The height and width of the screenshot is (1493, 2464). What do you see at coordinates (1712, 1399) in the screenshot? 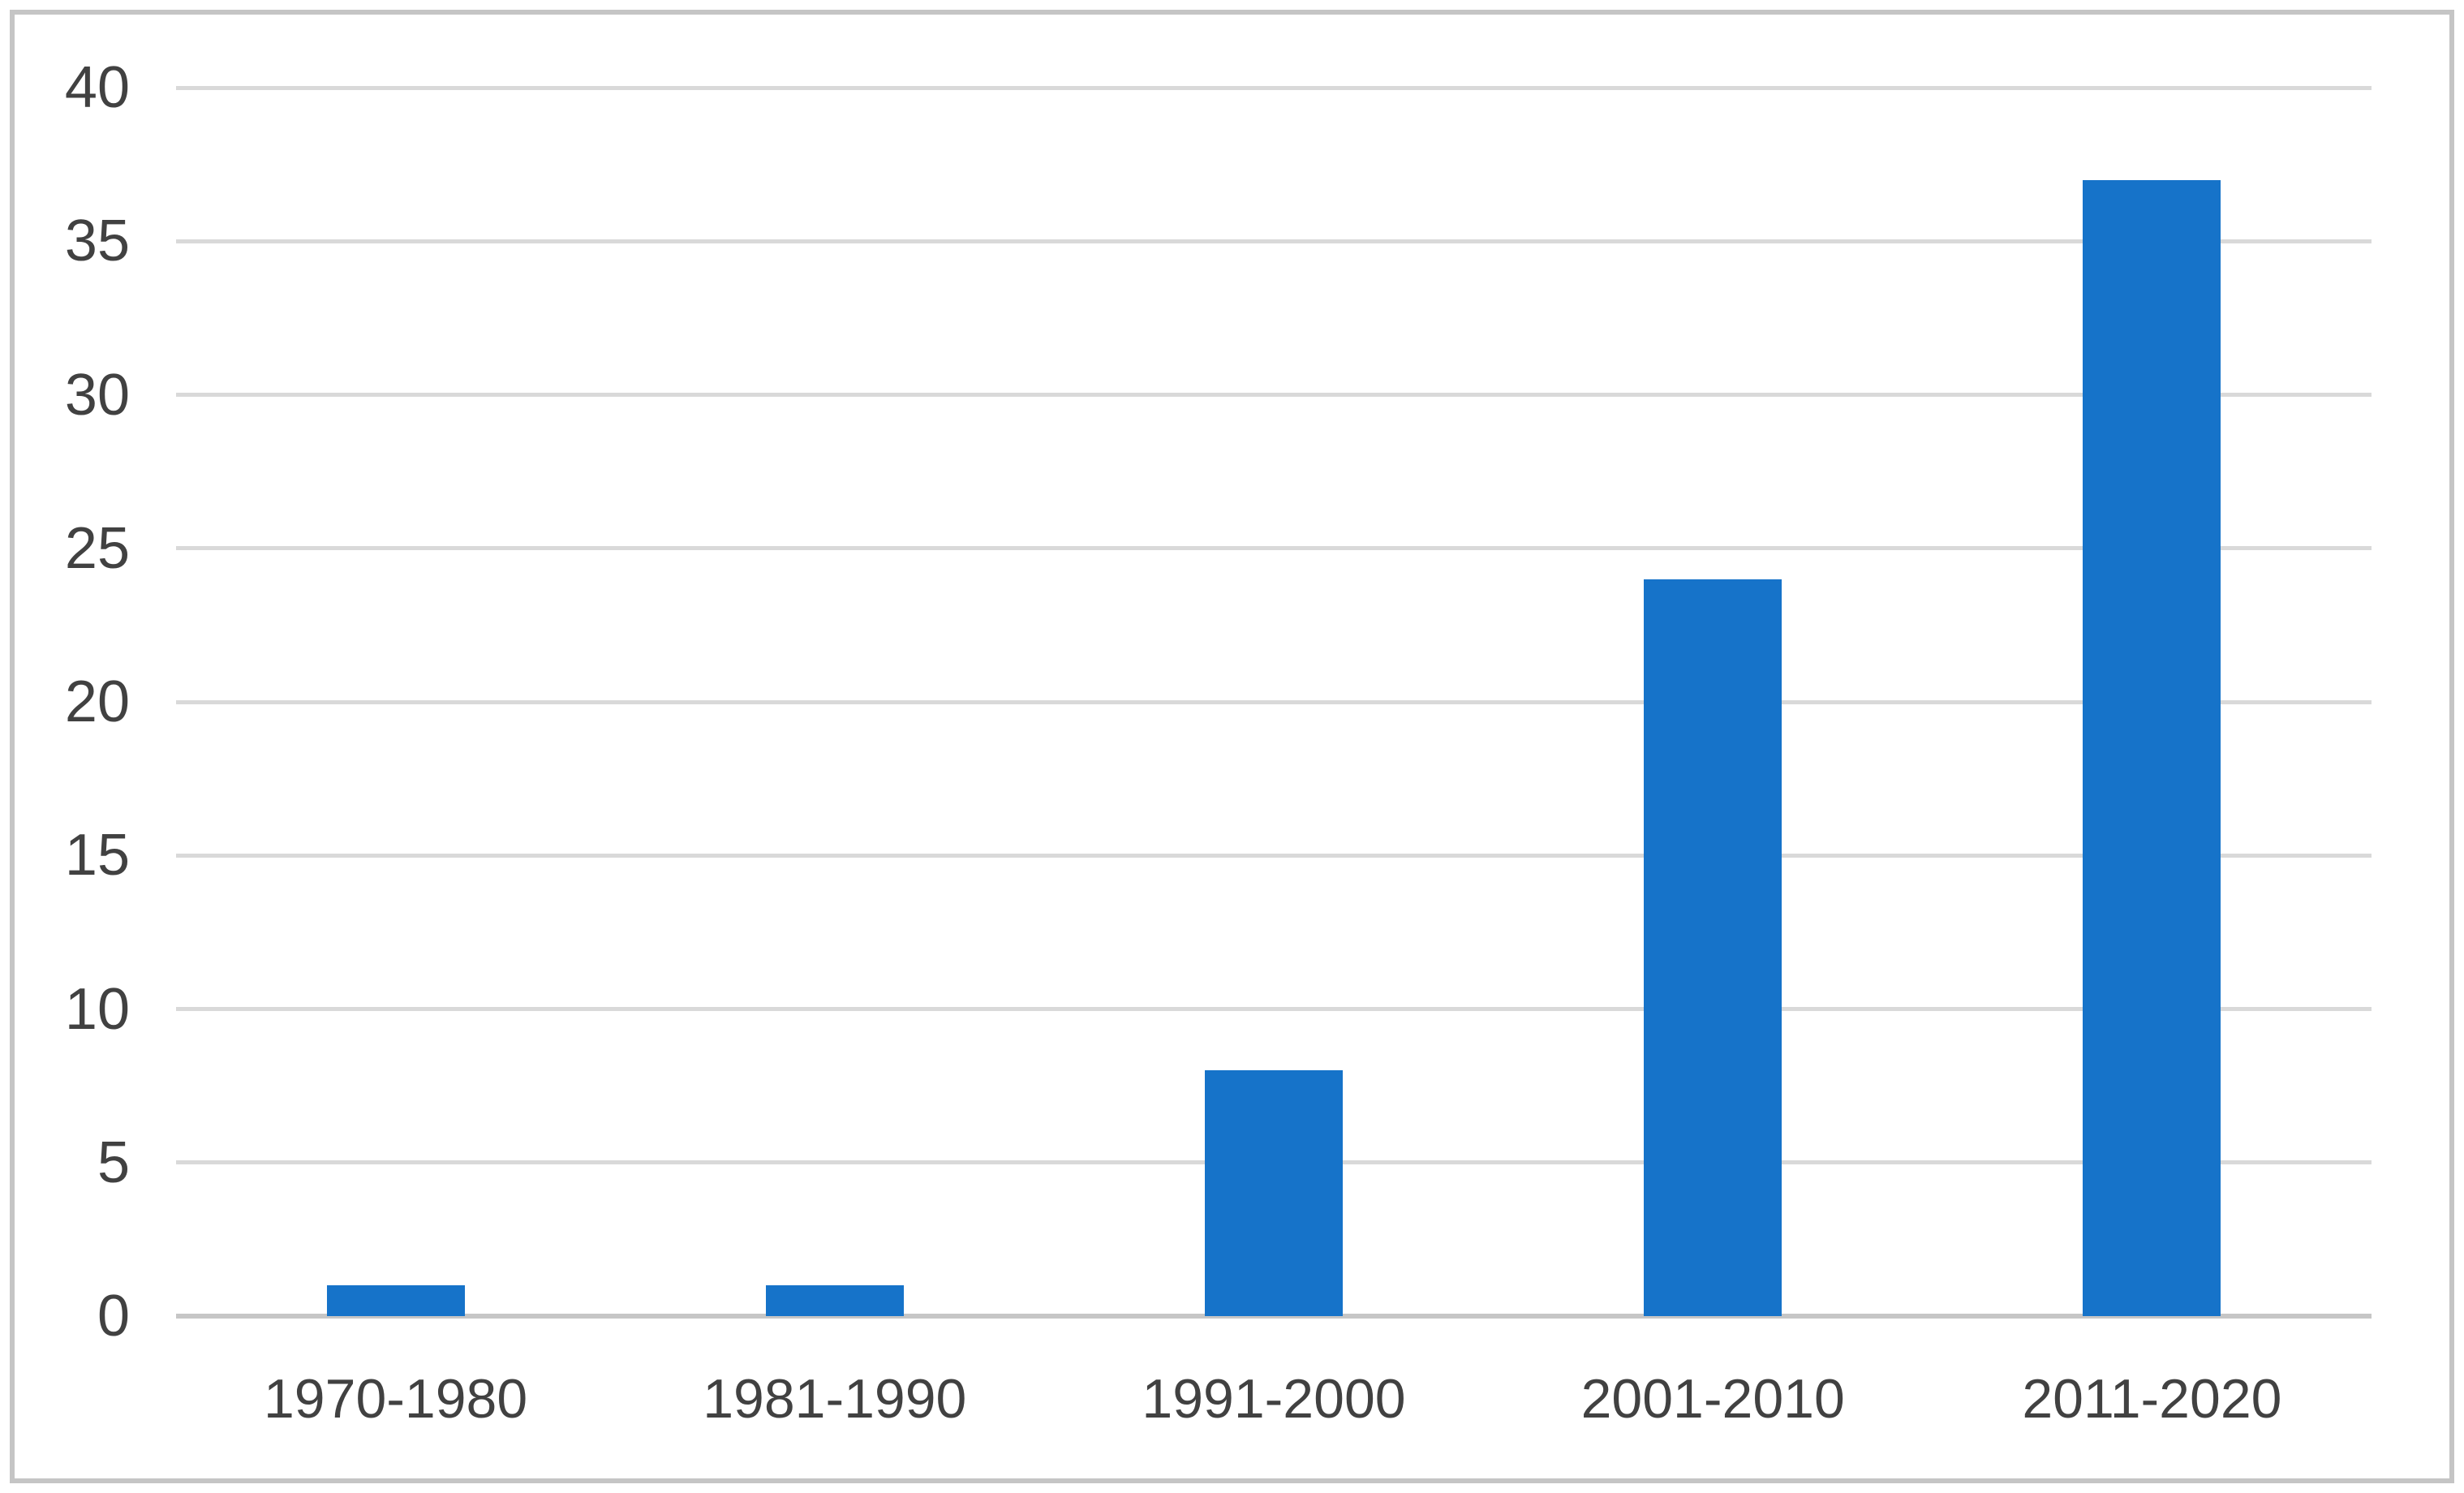
I see `x-axis-category-label: 2001-2010` at bounding box center [1712, 1399].